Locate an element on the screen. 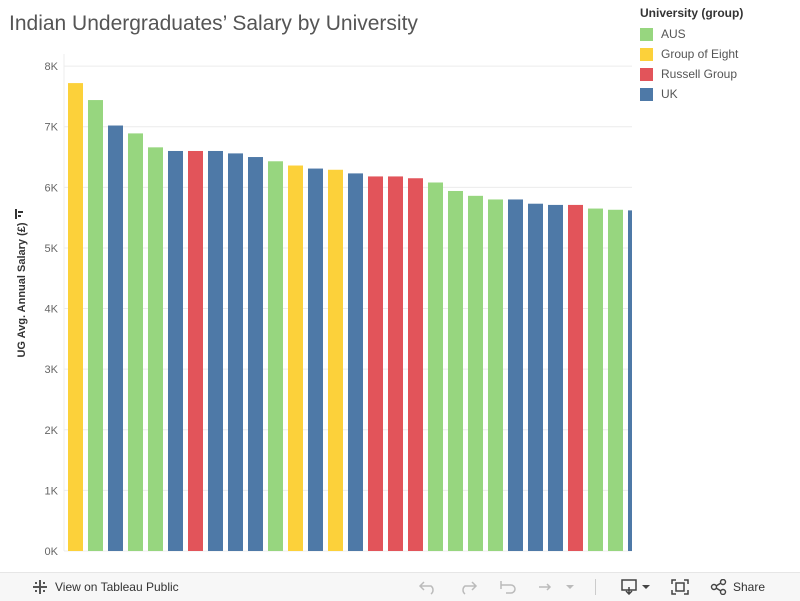  y-axis-label-wrap: UG Avg. Annual Salary (£) is located at coordinates (22, 290).